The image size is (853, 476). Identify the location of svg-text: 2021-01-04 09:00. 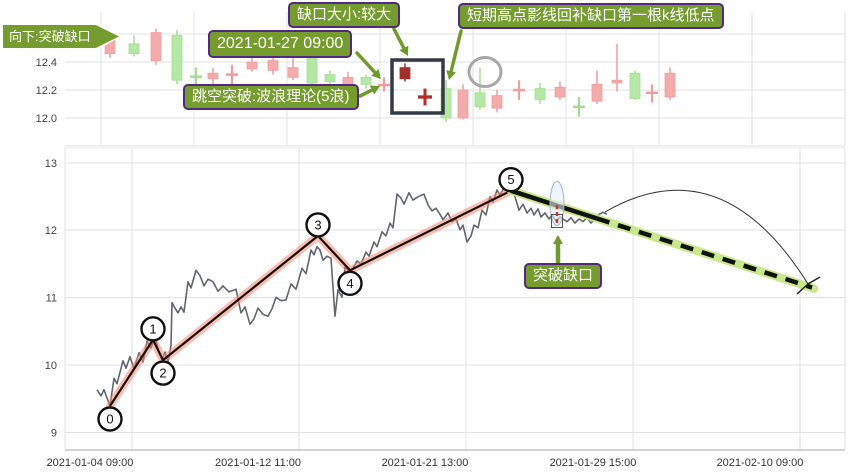
(90, 463).